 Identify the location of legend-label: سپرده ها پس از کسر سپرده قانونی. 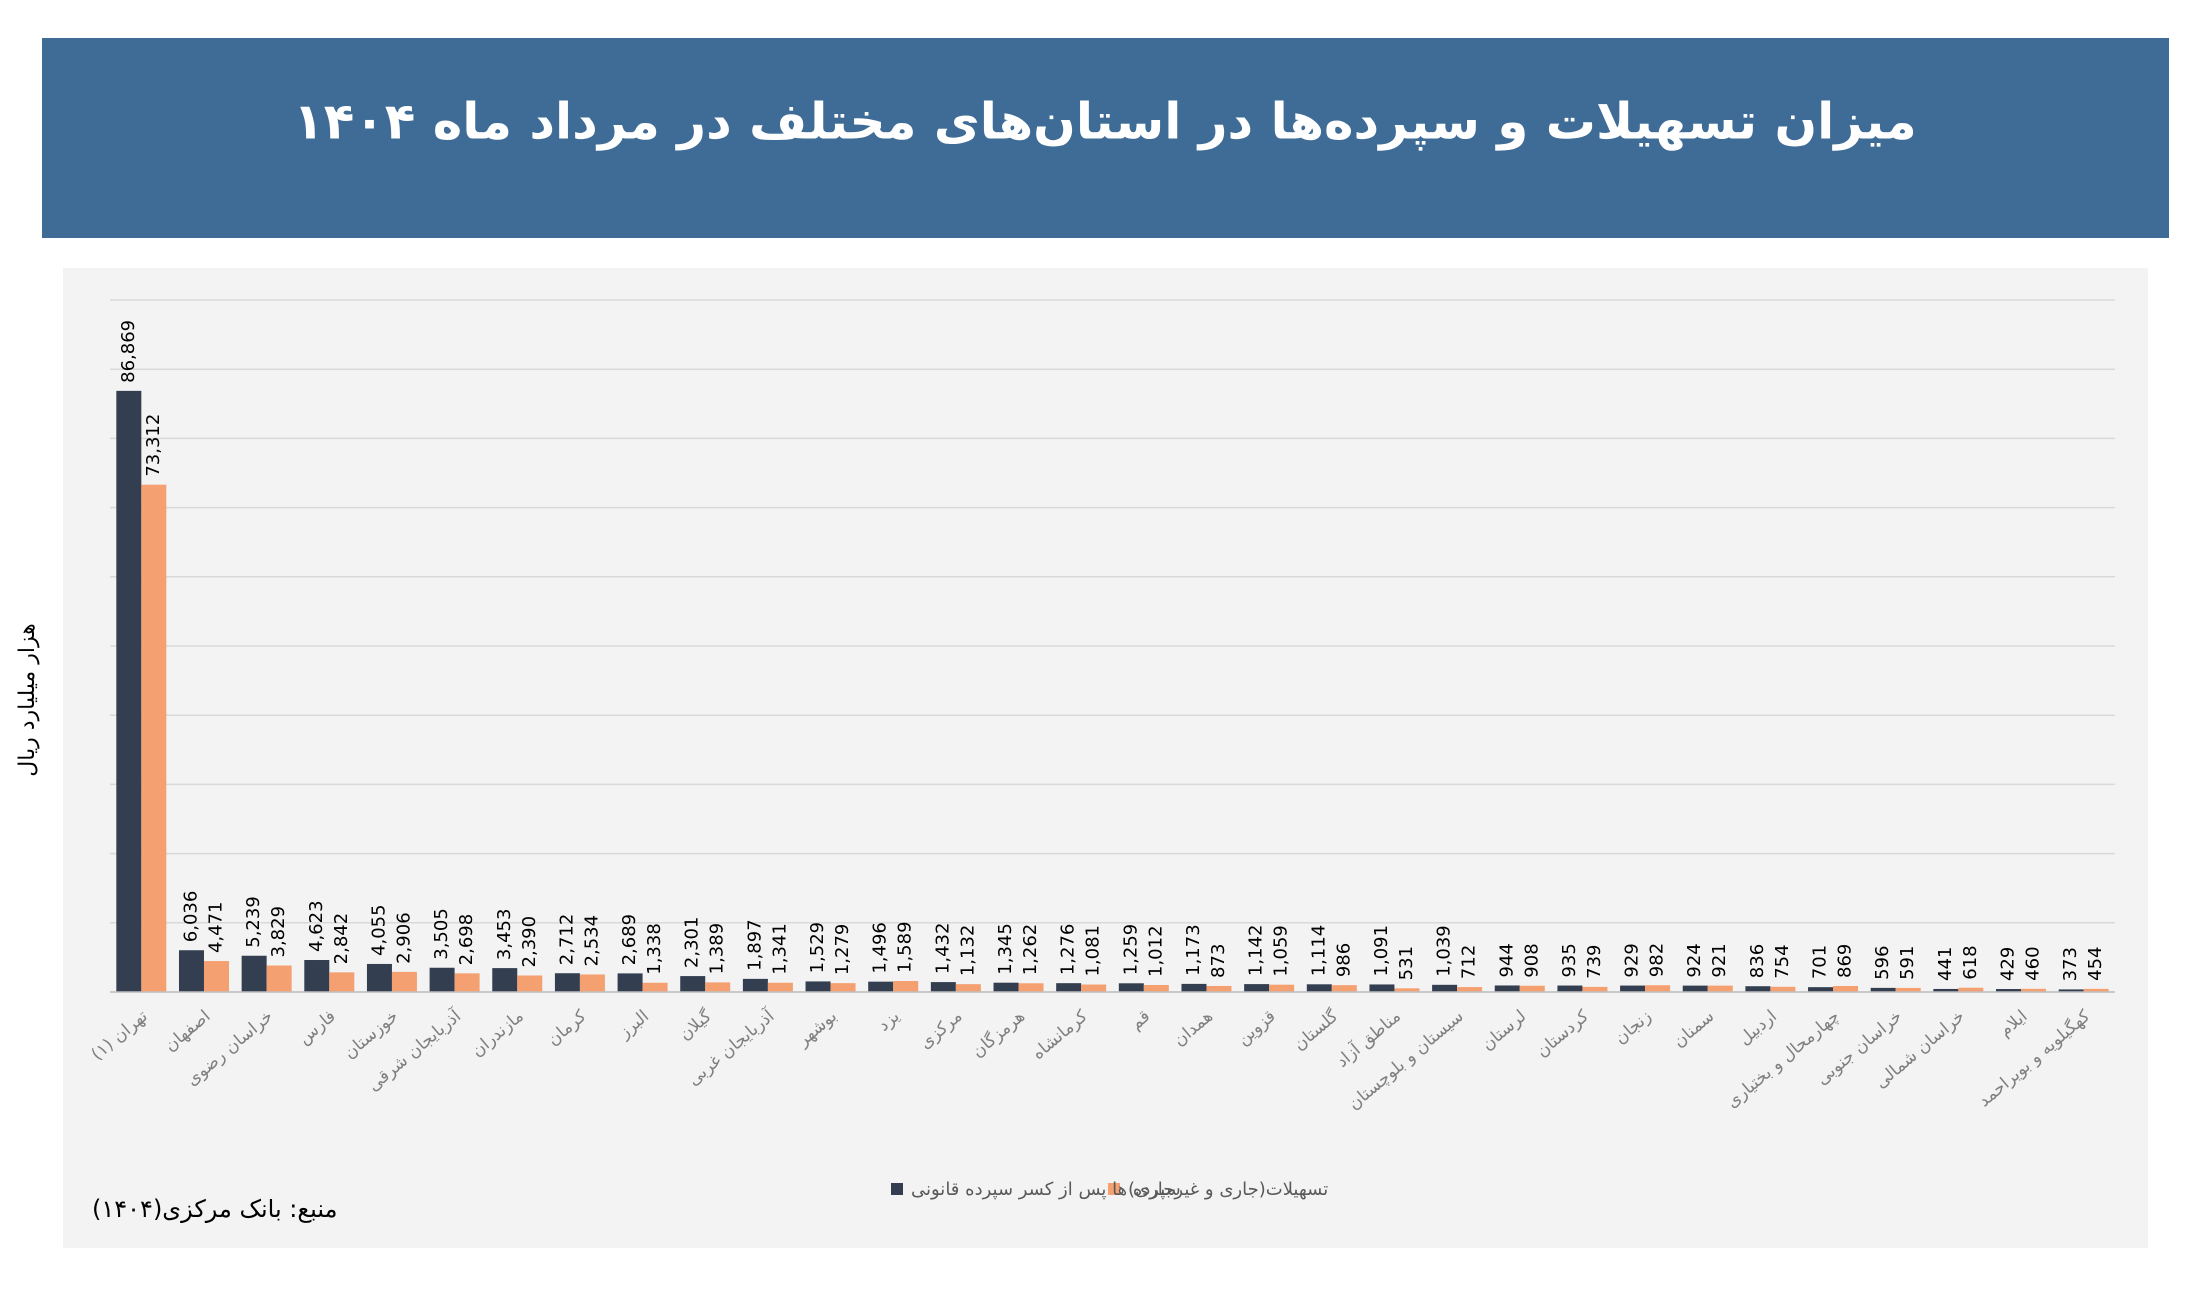
(1046, 1189).